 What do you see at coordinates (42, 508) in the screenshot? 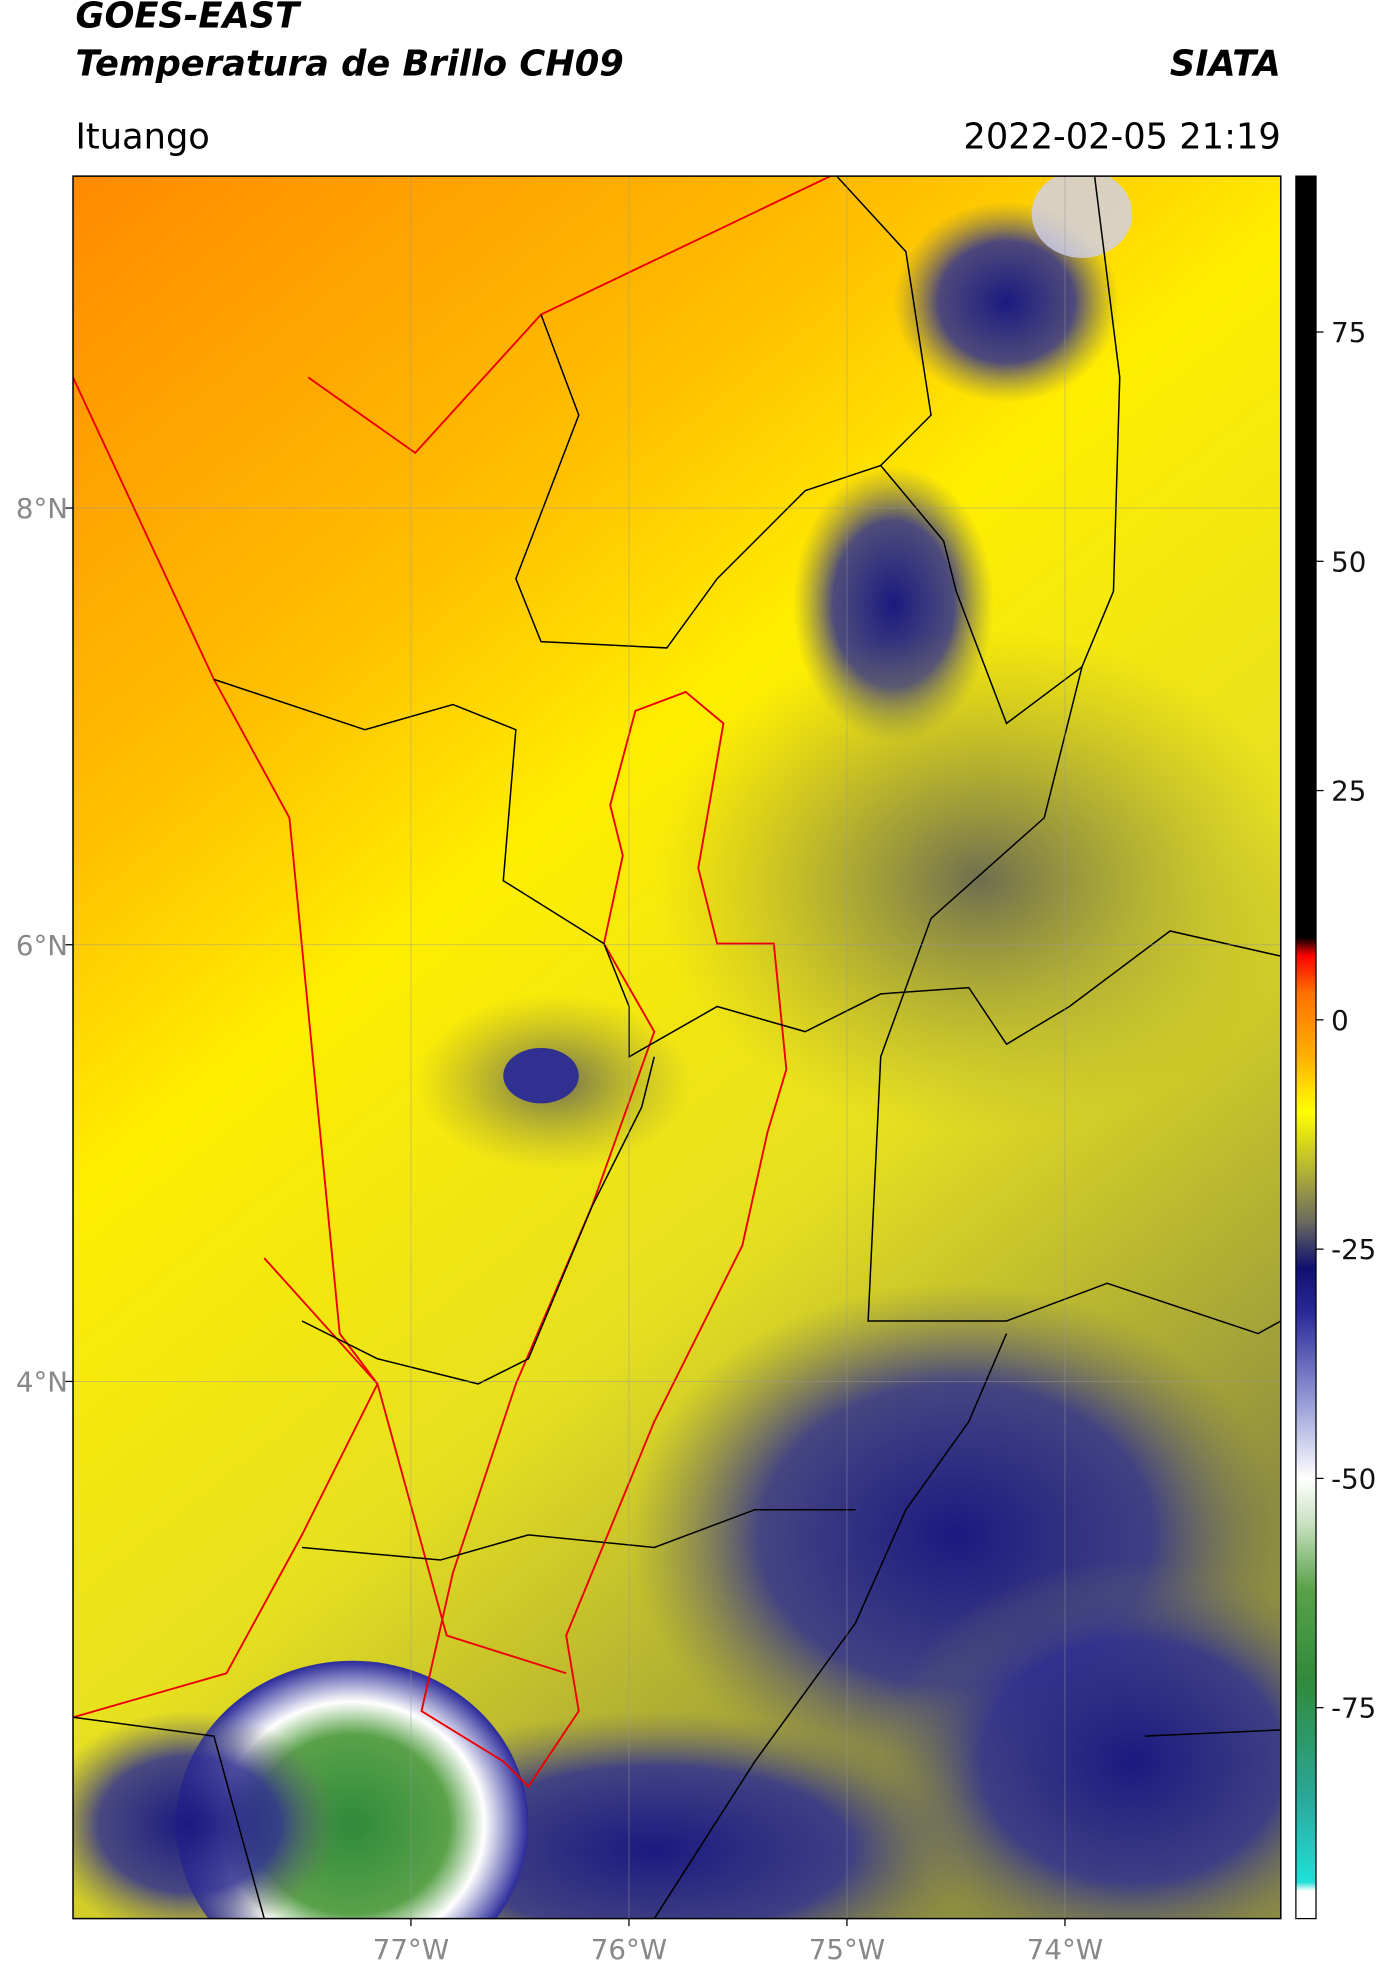
I see `y-tick-label: 8°N` at bounding box center [42, 508].